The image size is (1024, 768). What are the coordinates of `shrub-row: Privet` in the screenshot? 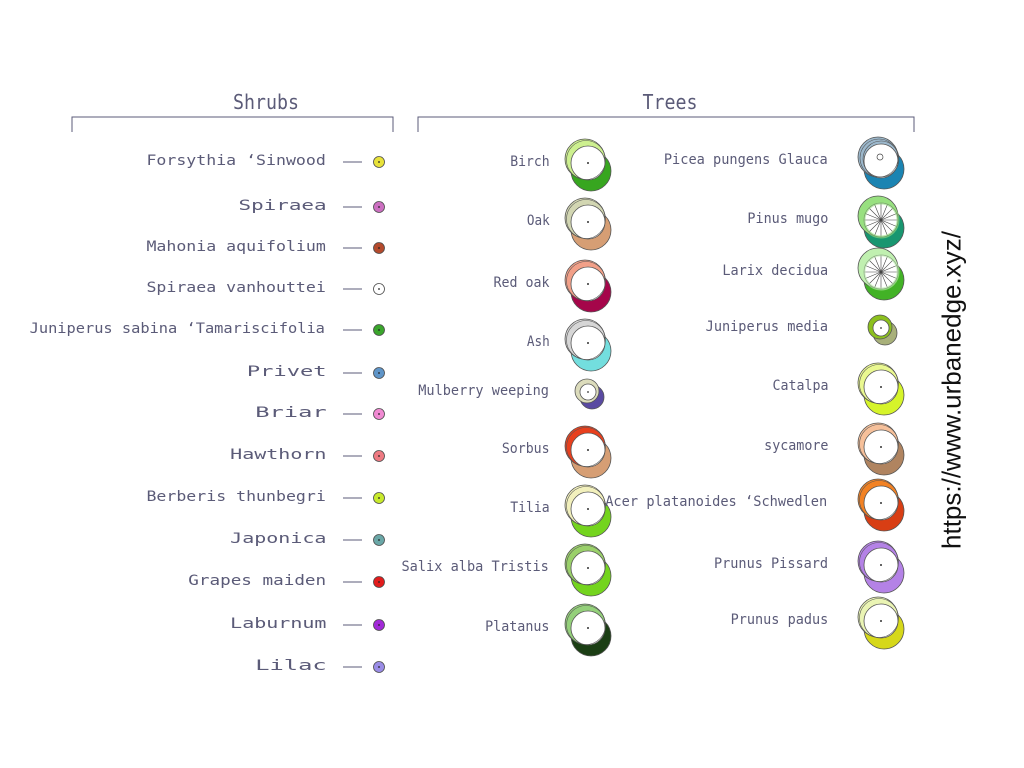 It's located at (316, 372).